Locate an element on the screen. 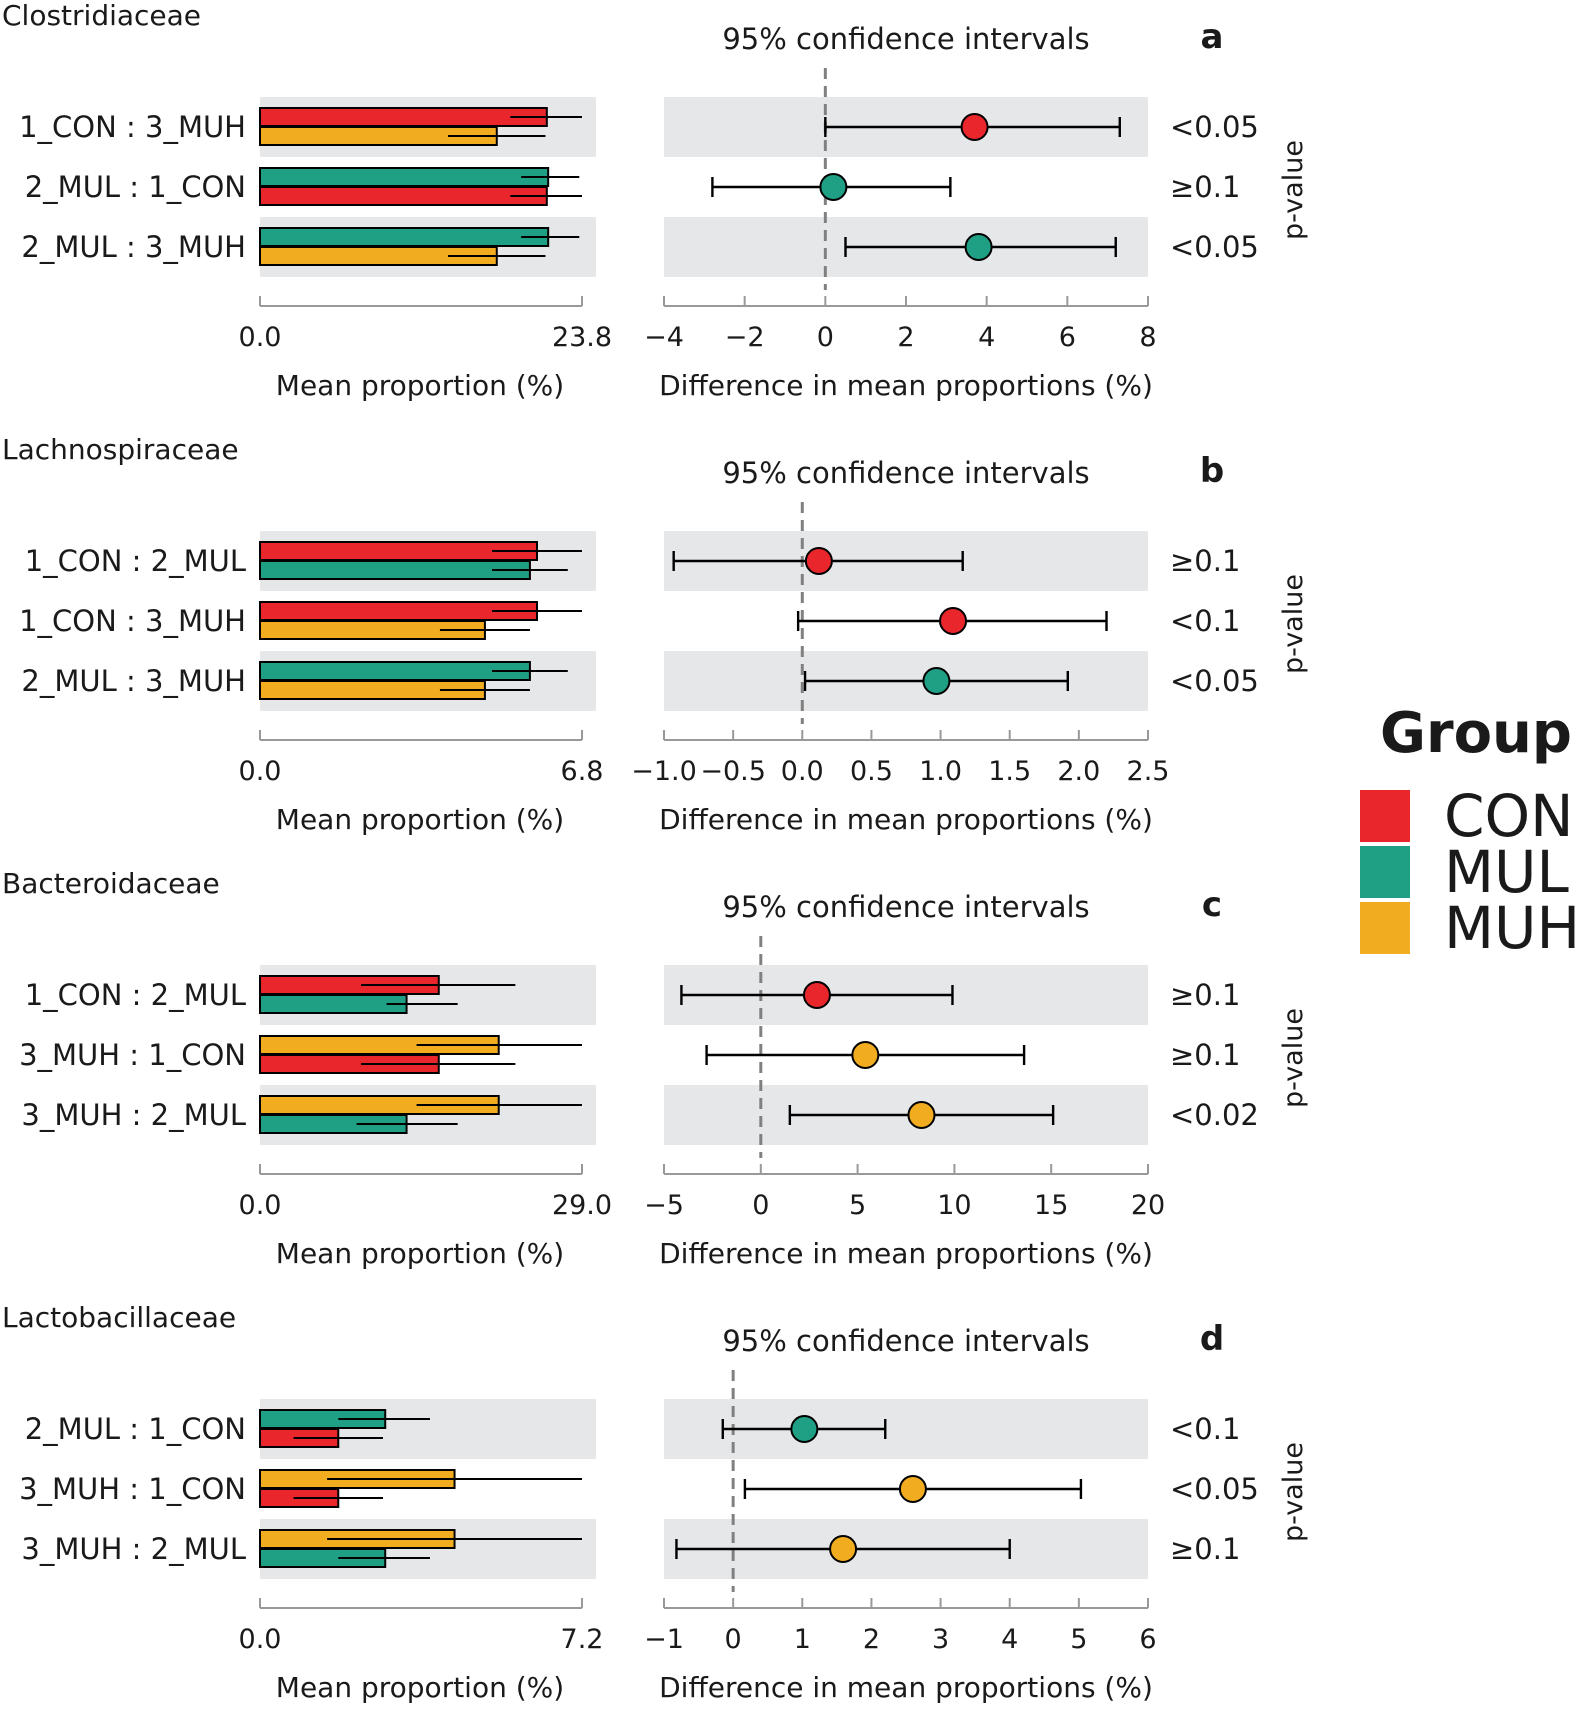  legend-label-con: CON is located at coordinates (1509, 816).